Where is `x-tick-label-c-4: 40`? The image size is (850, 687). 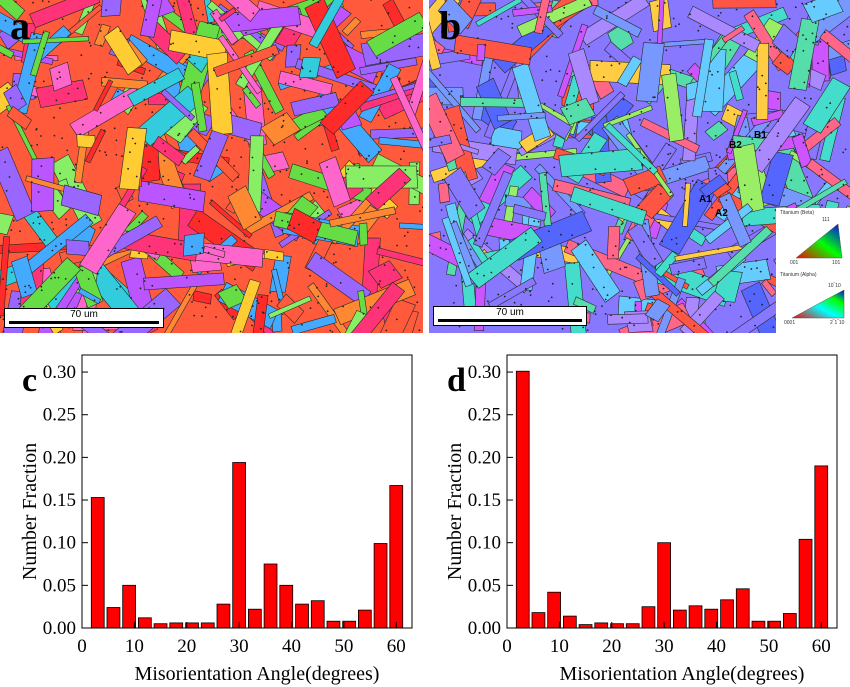 x-tick-label-c-4: 40 is located at coordinates (291, 646).